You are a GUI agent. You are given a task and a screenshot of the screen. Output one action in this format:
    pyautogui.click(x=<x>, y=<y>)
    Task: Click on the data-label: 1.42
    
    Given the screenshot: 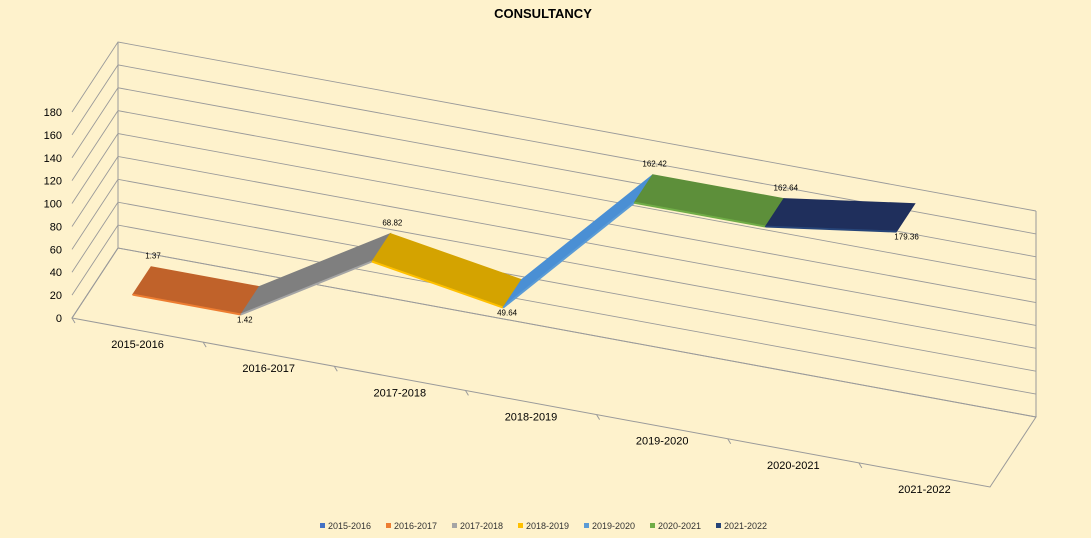 What is the action you would take?
    pyautogui.click(x=245, y=319)
    